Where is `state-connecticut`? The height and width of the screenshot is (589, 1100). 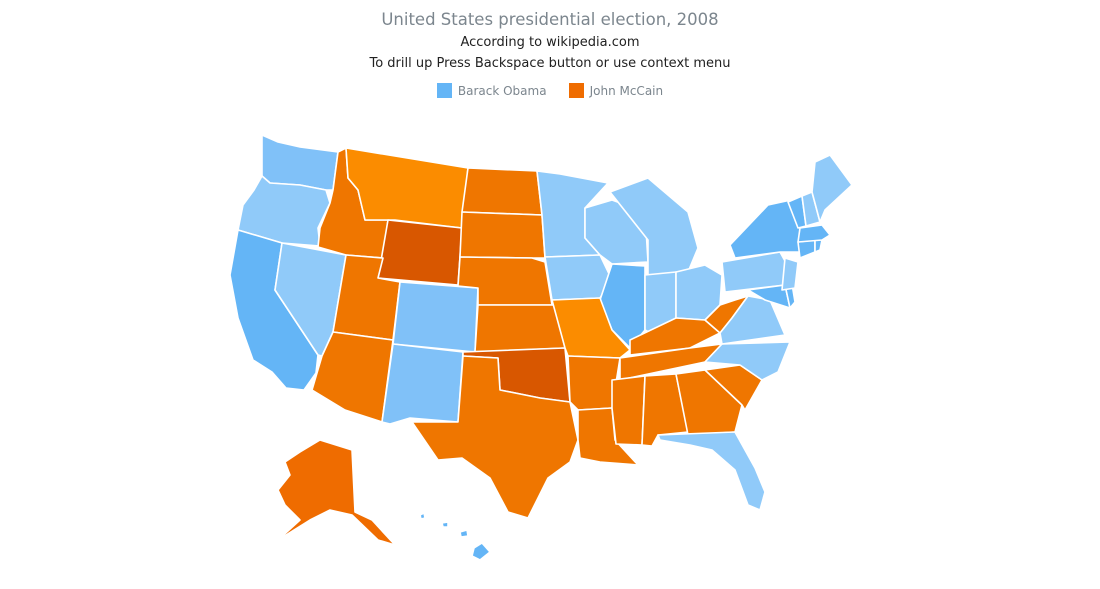 state-connecticut is located at coordinates (806, 249).